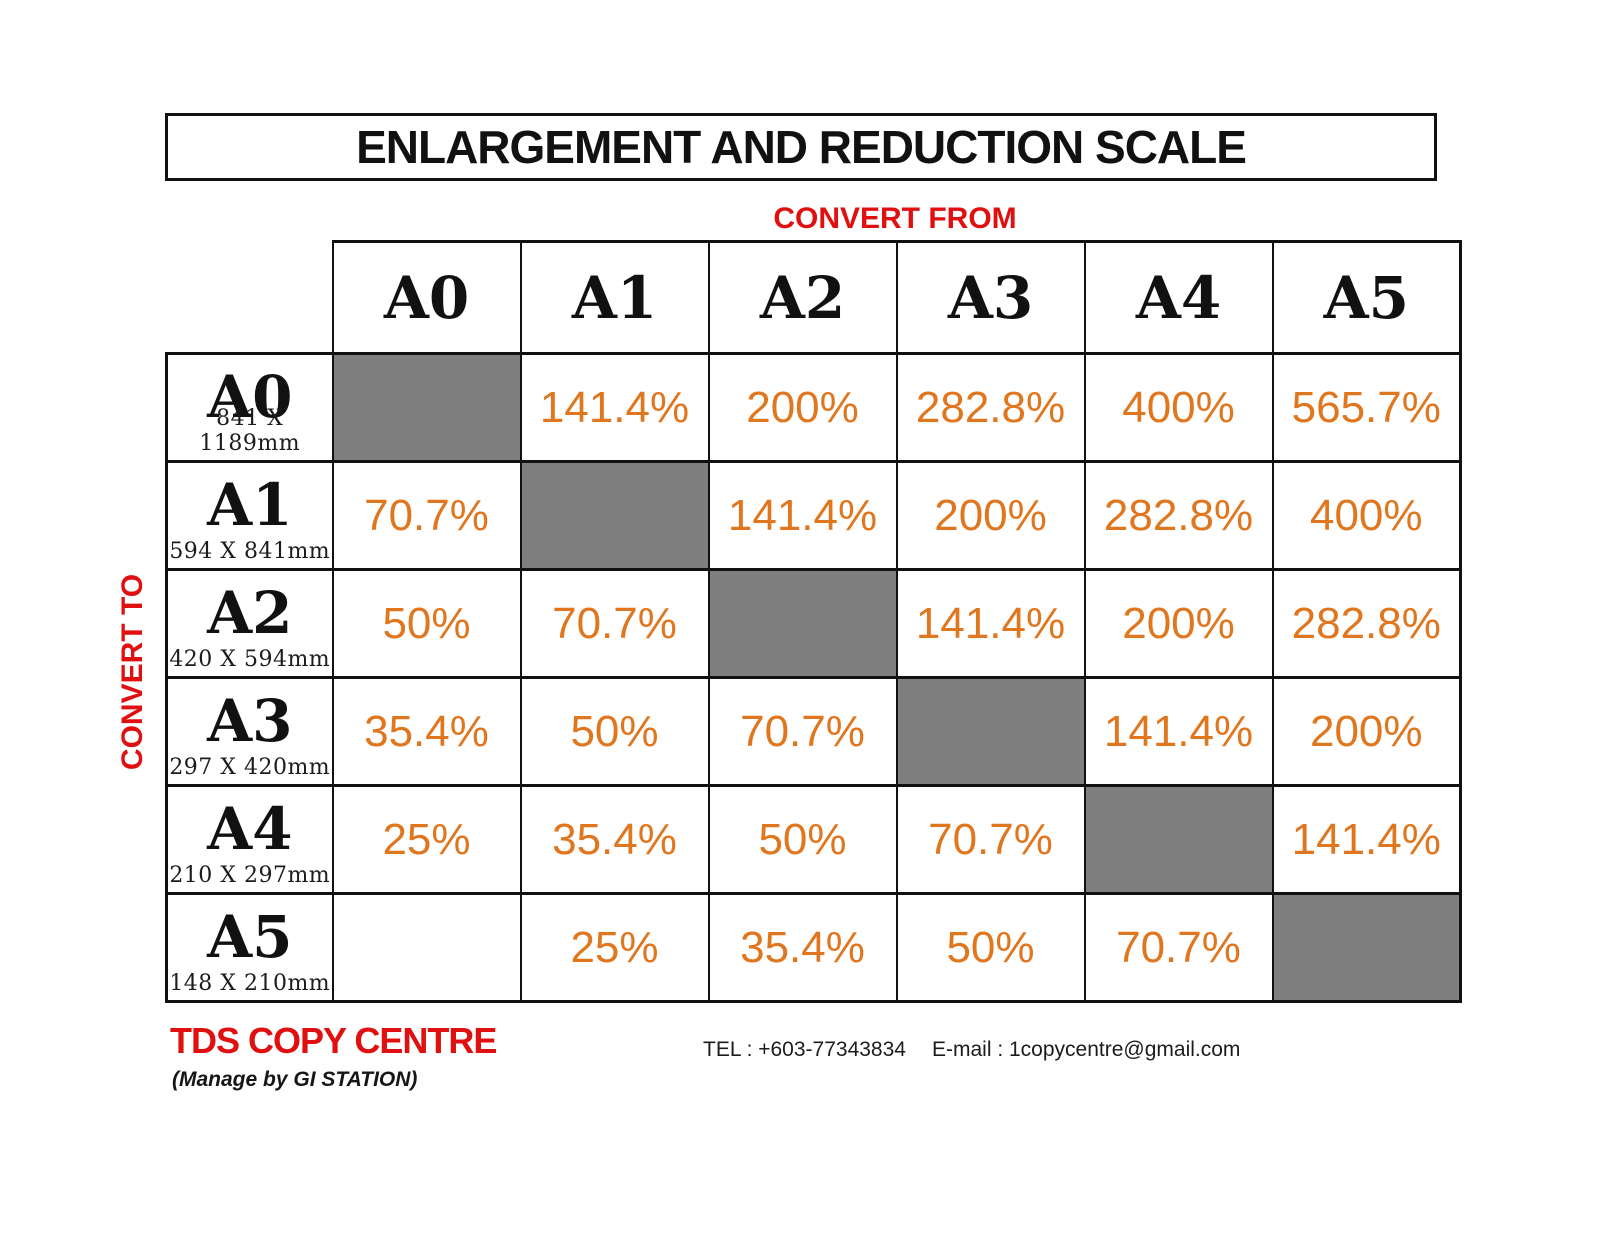 The image size is (1600, 1236). What do you see at coordinates (250, 767) in the screenshot?
I see `row-header-size: 297 X 420mm` at bounding box center [250, 767].